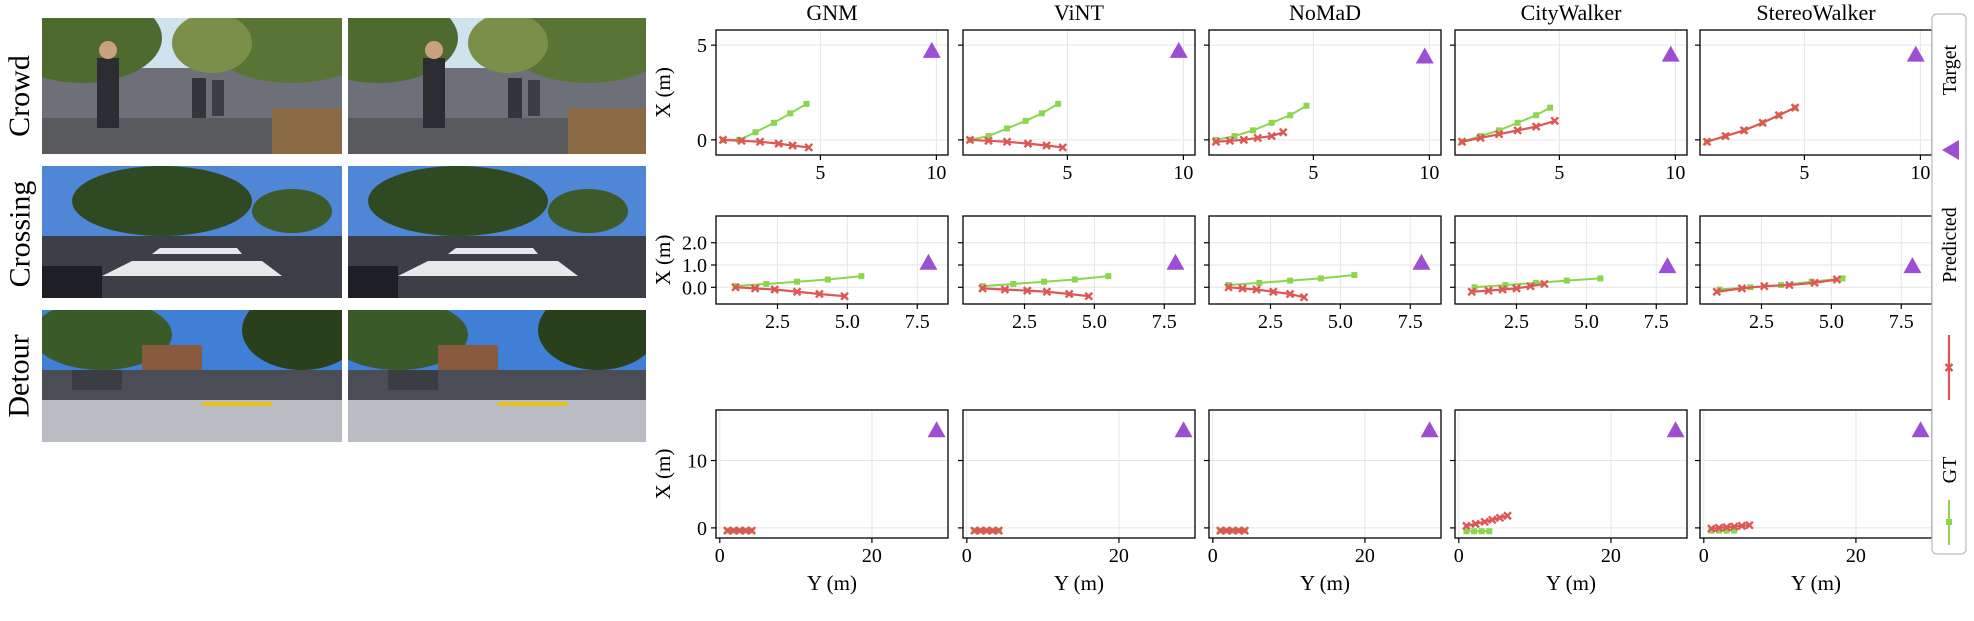 This screenshot has width=1974, height=621. I want to click on panel-crowd-nomad: 5 10, so click(1323, 106).